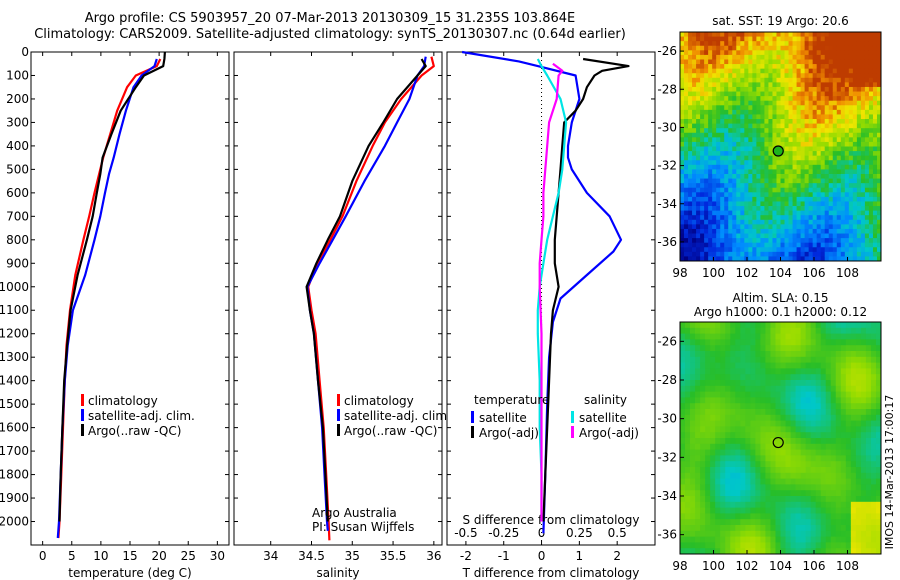  Describe the element at coordinates (847, 566) in the screenshot. I see `map-x-tick-label: 108` at that location.